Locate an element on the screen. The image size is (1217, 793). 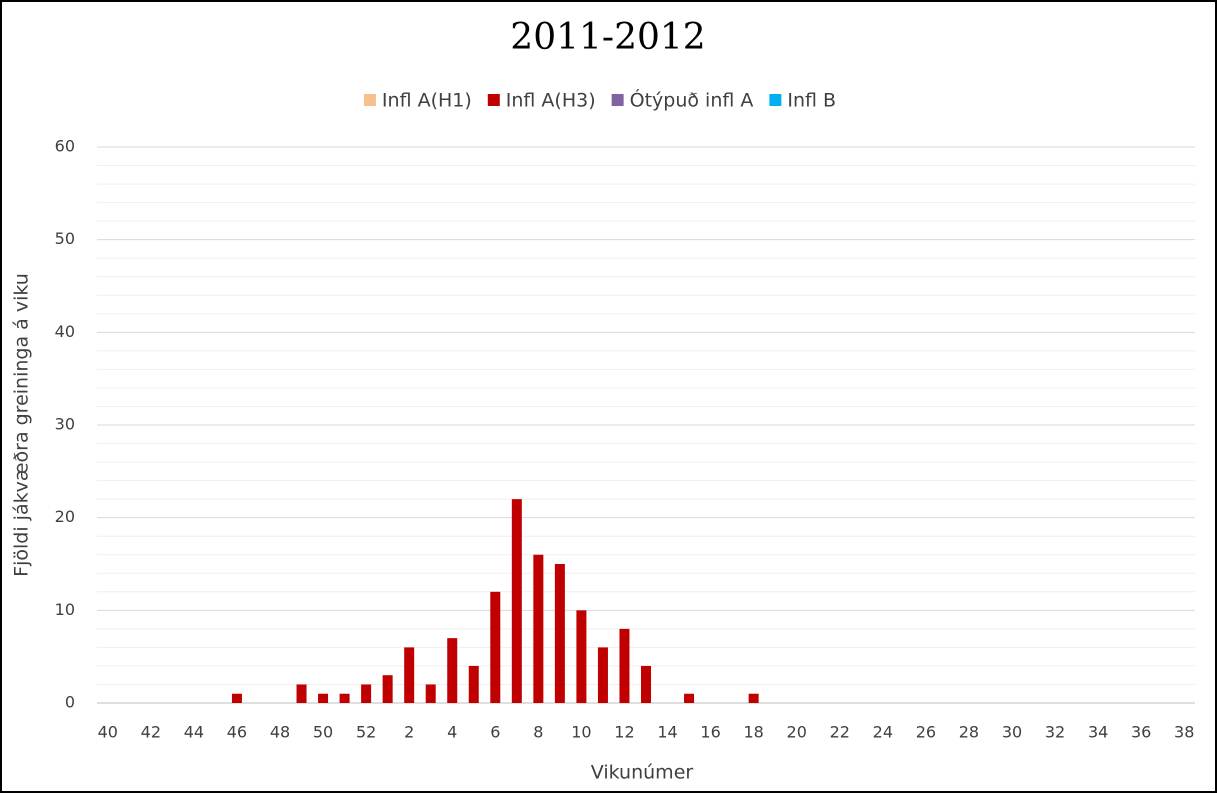
y-tick-label: 20 is located at coordinates (65, 516).